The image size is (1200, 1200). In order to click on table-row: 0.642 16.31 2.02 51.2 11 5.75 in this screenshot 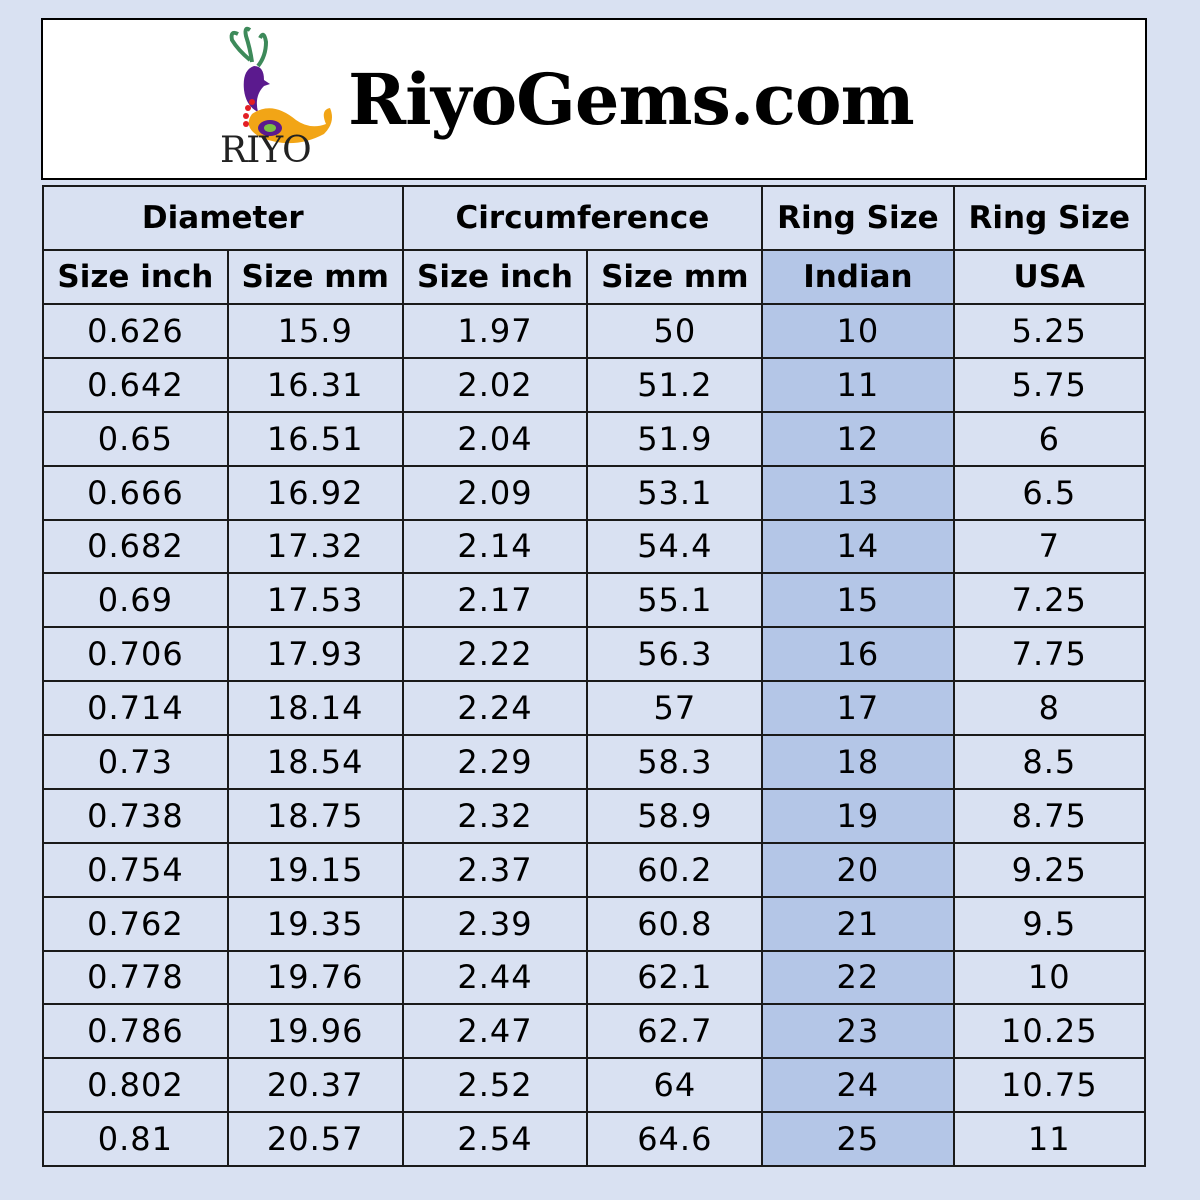, I will do `click(594, 384)`.